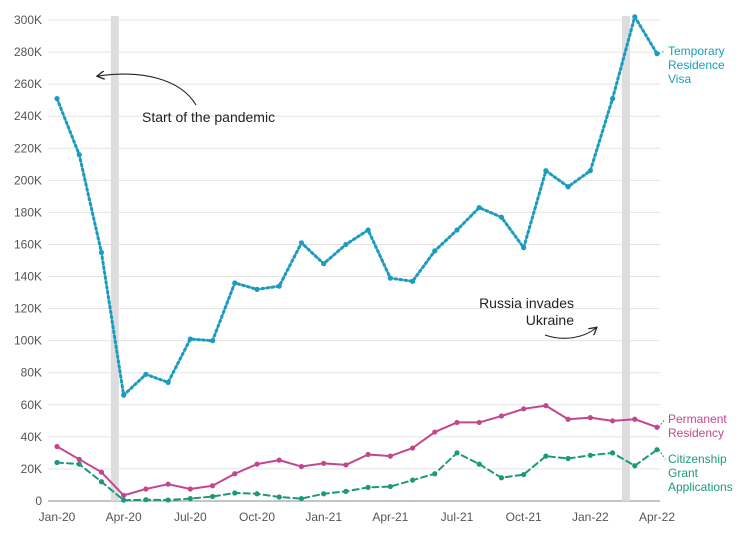 Image resolution: width=748 pixels, height=537 pixels. What do you see at coordinates (28, 244) in the screenshot?
I see `y-tick-label: 160K` at bounding box center [28, 244].